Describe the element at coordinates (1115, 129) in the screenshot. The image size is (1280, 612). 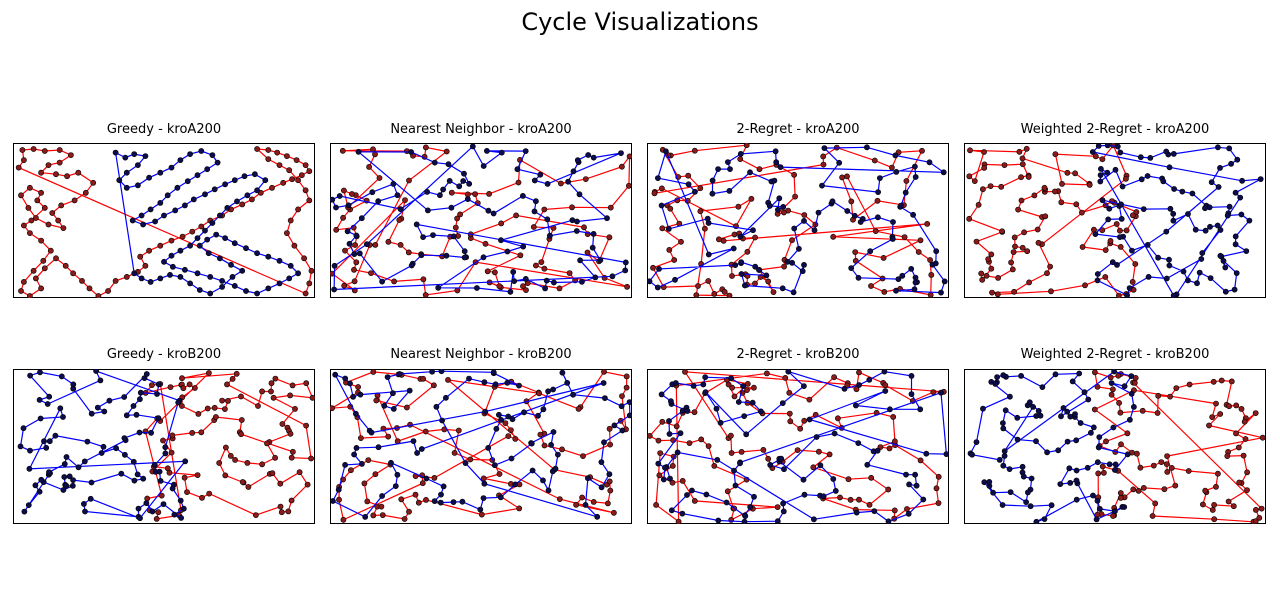
I see `panel-title: Weighted 2-Regret - kroA200` at that location.